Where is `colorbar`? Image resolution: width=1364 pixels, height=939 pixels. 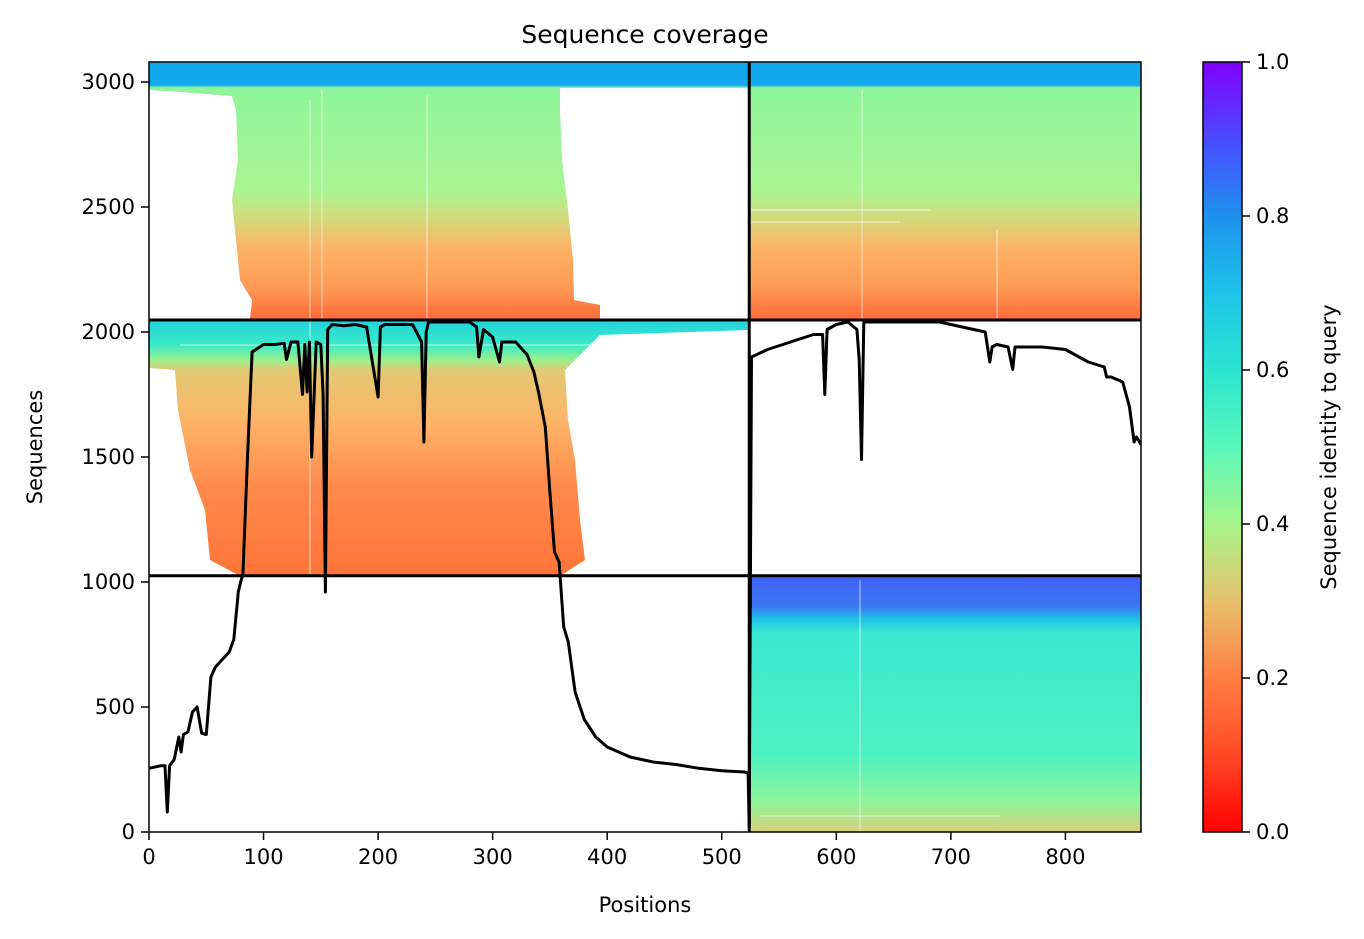
colorbar is located at coordinates (1222, 447).